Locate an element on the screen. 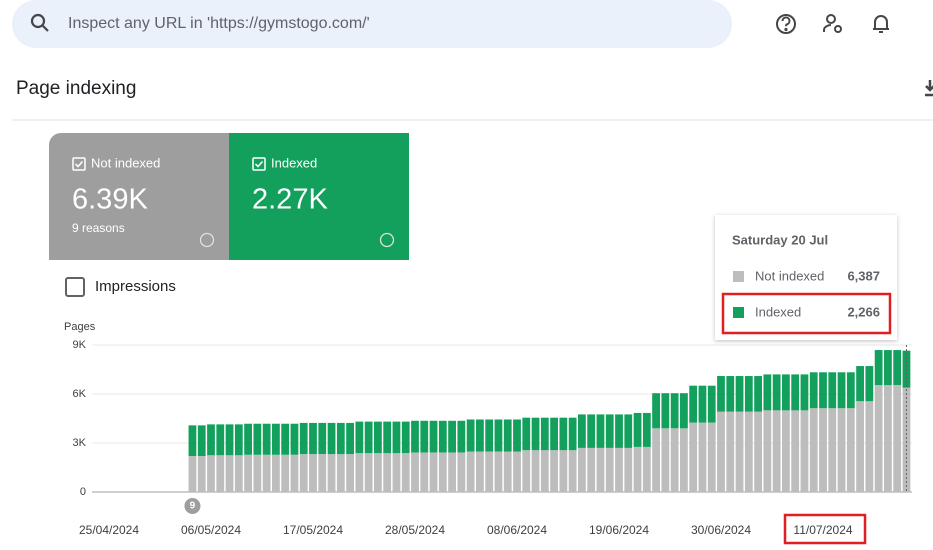  indexed-card is located at coordinates (319, 196).